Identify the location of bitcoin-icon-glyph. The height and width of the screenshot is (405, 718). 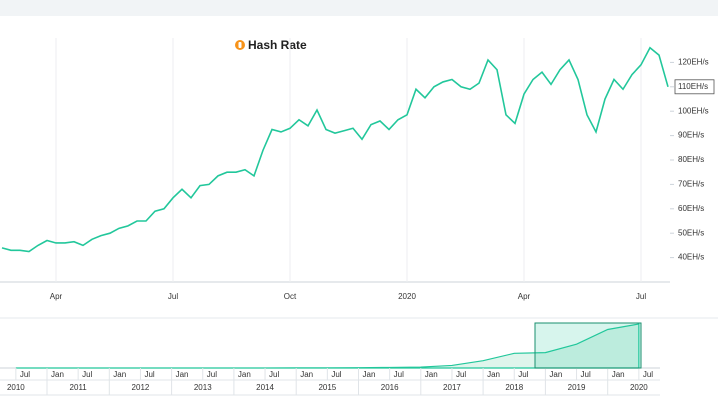
(240, 45).